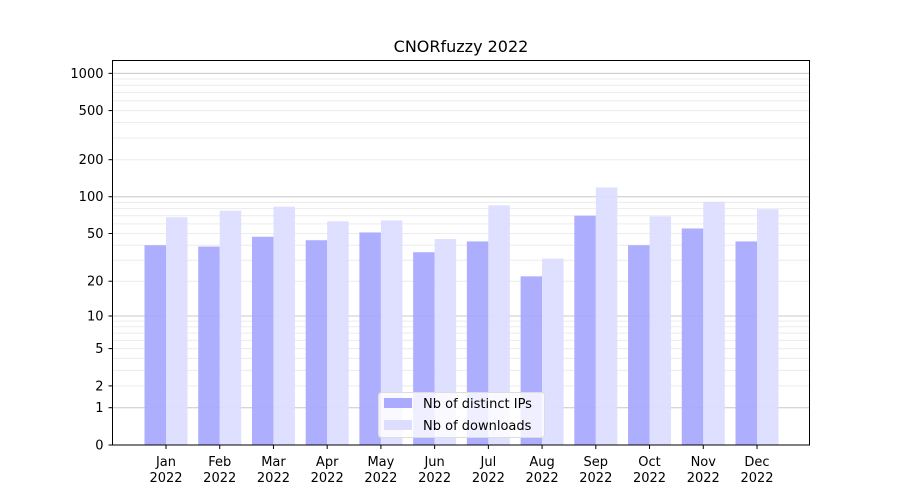 Image resolution: width=900 pixels, height=504 pixels. Describe the element at coordinates (86, 74) in the screenshot. I see `y-tick-label: 1000` at that location.